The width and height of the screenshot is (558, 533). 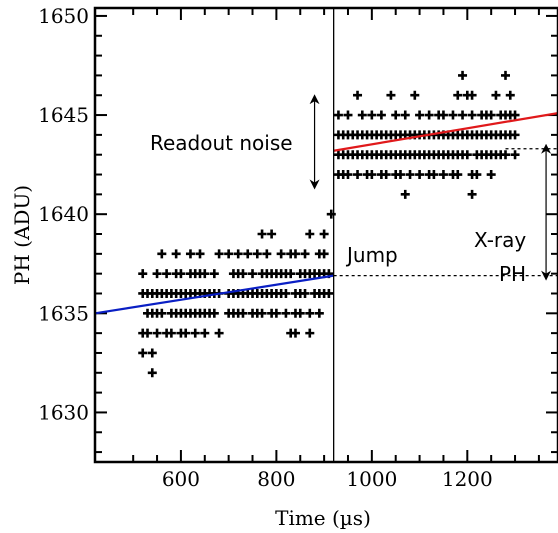 I want to click on y-tick-label: 1630, so click(x=63, y=412).